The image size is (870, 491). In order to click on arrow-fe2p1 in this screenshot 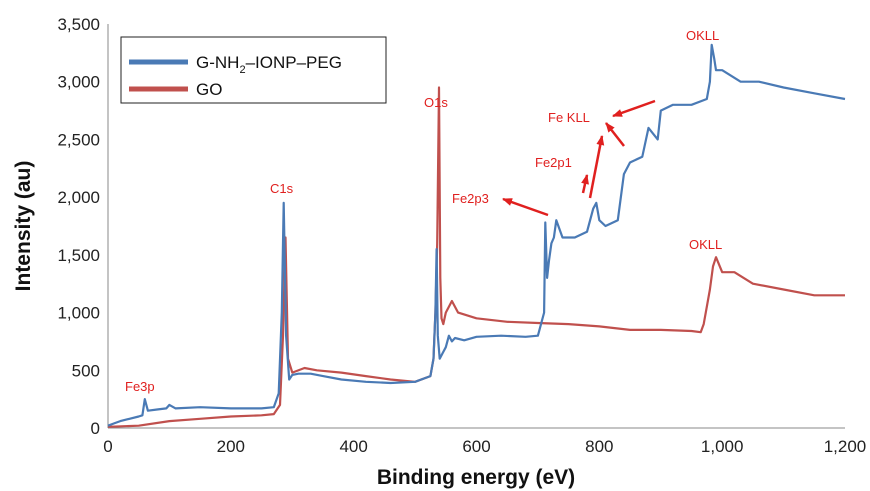, I will do `click(585, 184)`.